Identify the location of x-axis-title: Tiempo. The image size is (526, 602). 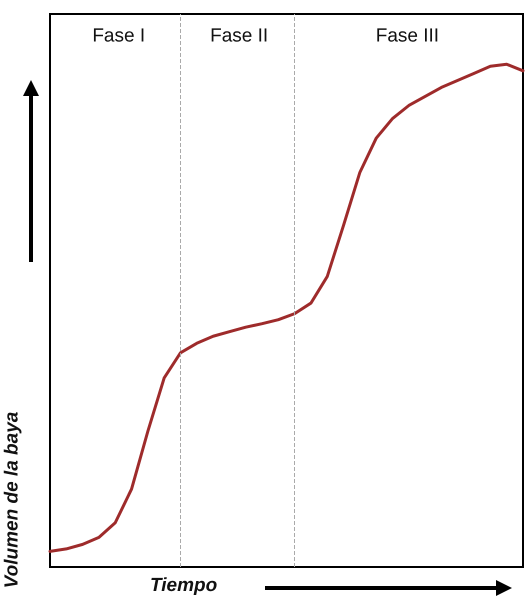
(184, 585).